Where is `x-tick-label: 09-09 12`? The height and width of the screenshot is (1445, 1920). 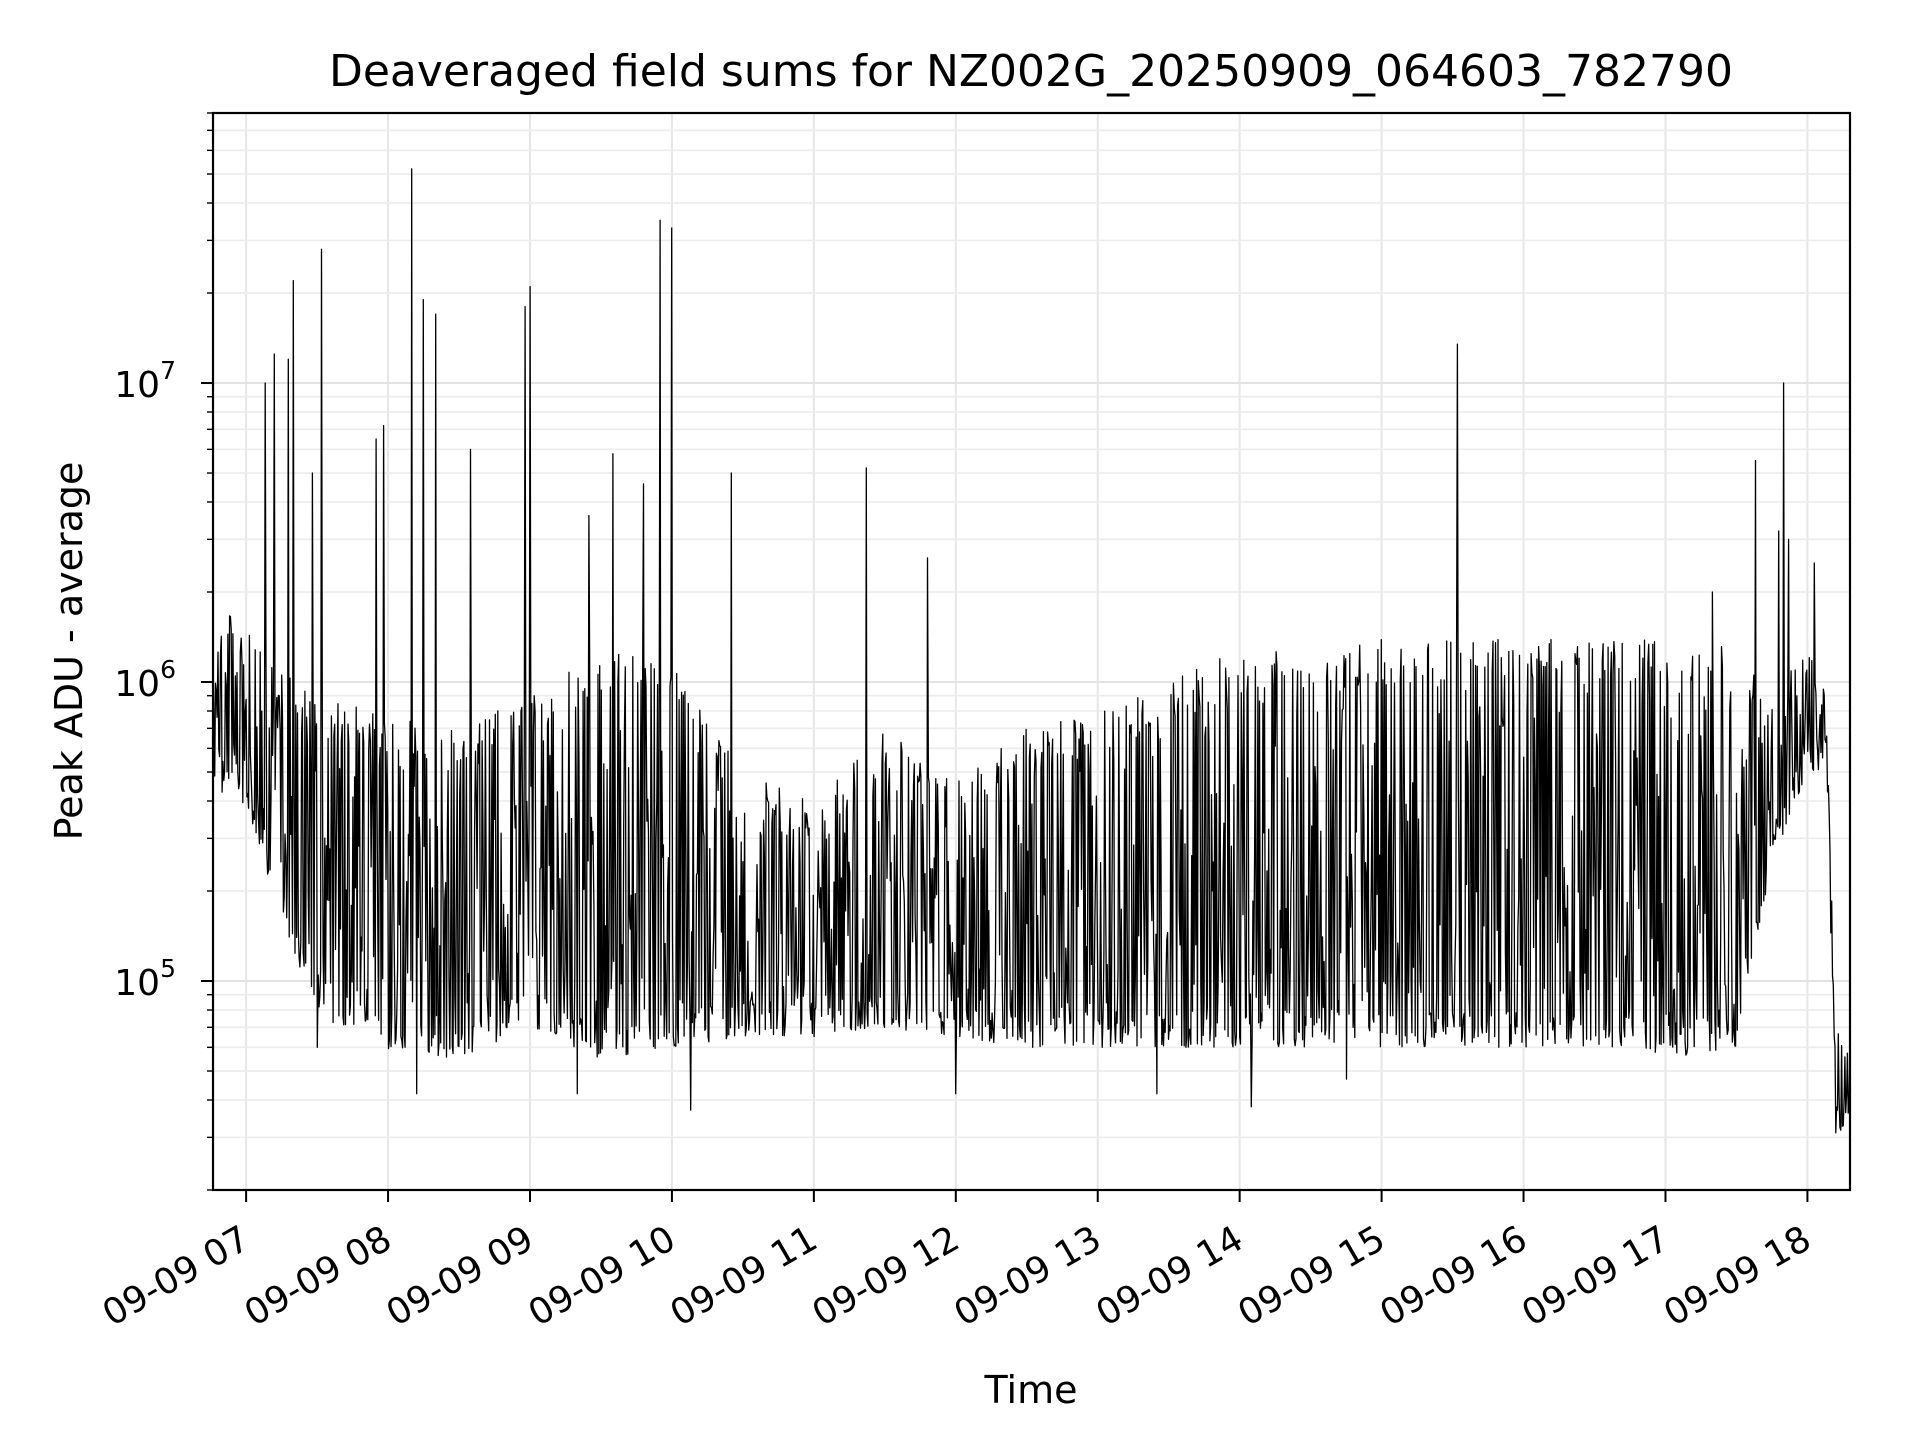
x-tick-label: 09-09 12 is located at coordinates (886, 1276).